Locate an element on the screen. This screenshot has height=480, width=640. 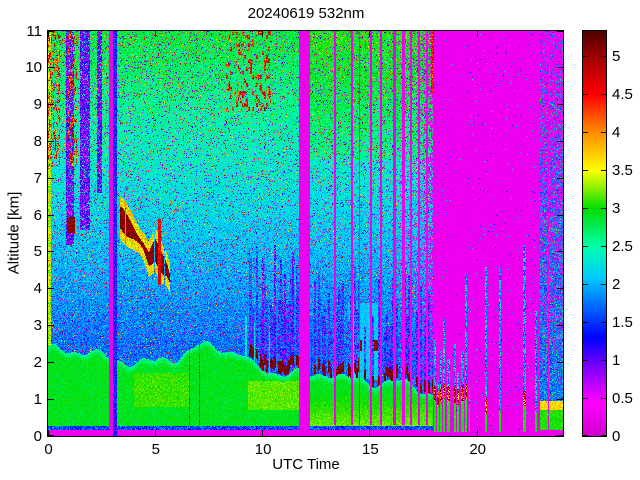
colorbar-tick-label: 3 is located at coordinates (616, 208).